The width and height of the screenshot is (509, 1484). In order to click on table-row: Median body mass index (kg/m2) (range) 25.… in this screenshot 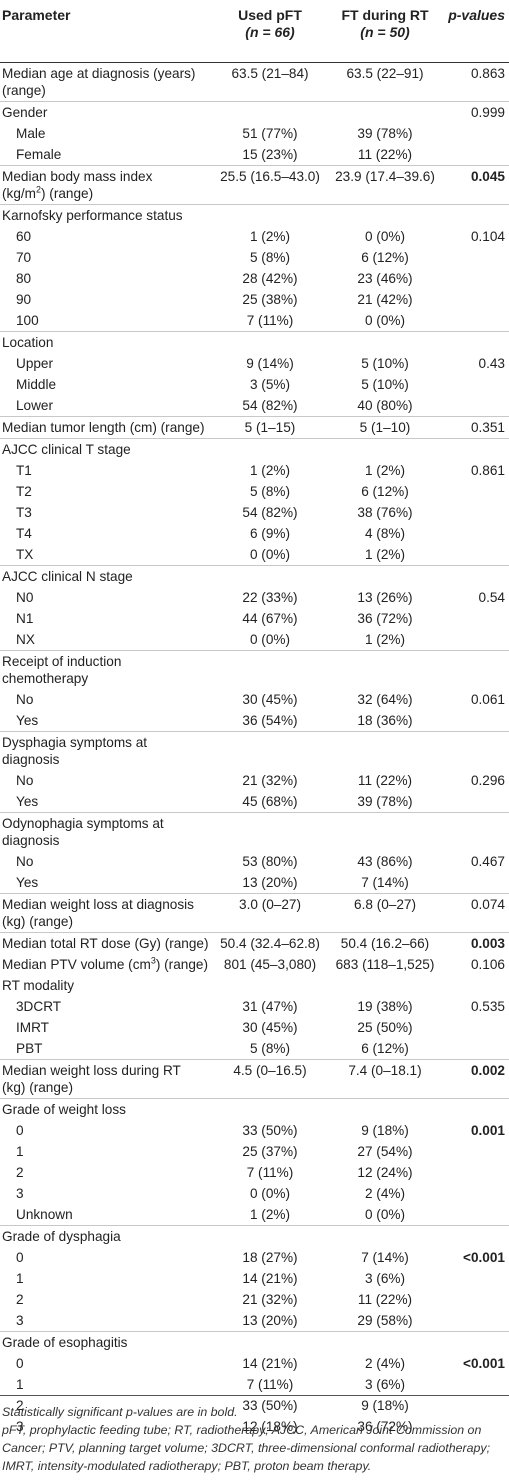, I will do `click(254, 184)`.